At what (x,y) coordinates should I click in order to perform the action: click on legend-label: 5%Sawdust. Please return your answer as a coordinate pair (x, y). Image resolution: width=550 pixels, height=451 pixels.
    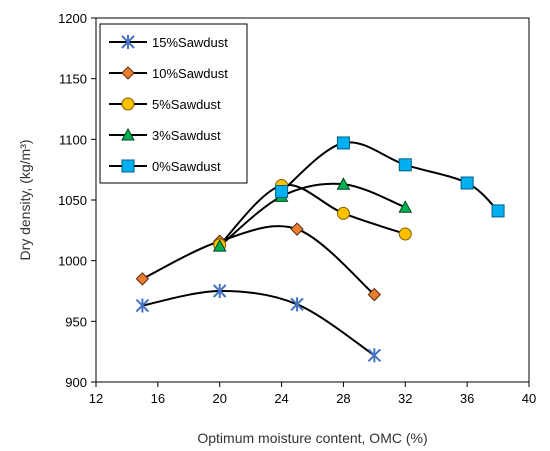
    Looking at the image, I should click on (186, 104).